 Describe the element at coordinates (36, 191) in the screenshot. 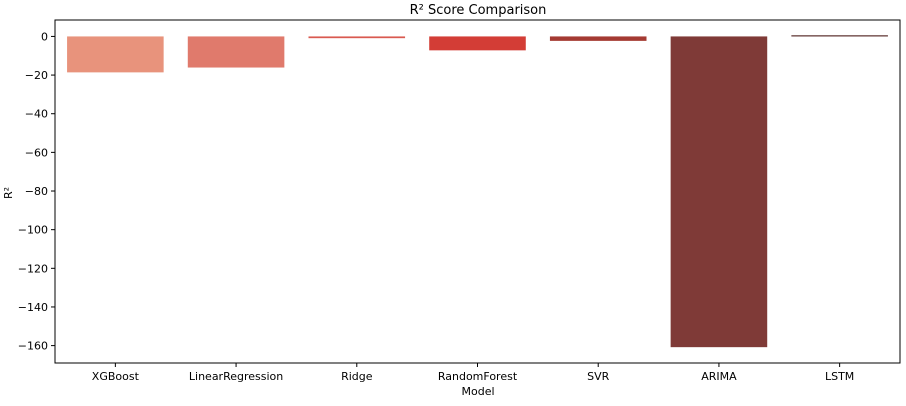

I see `y-tick-label: −80` at that location.